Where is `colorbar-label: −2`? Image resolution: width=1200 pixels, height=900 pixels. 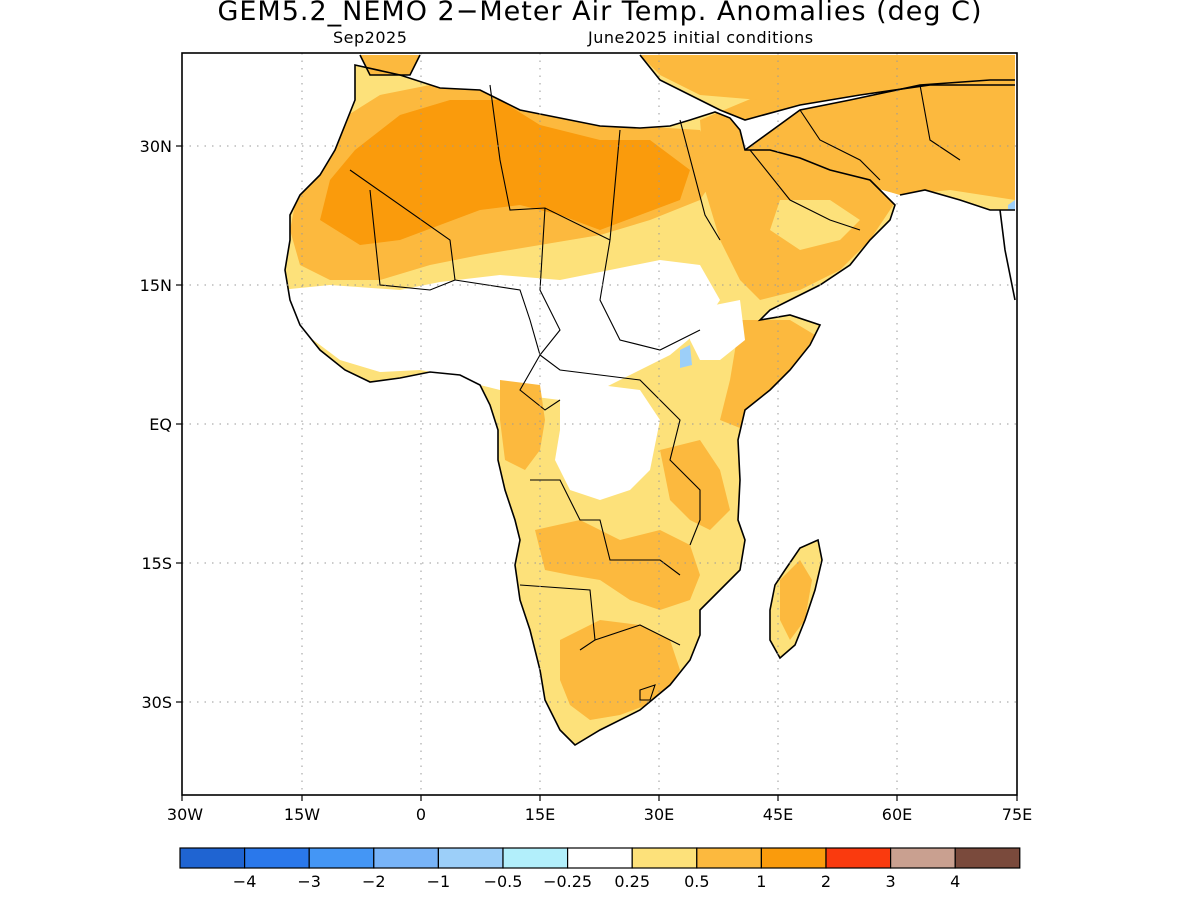
colorbar-label: −2 is located at coordinates (374, 881).